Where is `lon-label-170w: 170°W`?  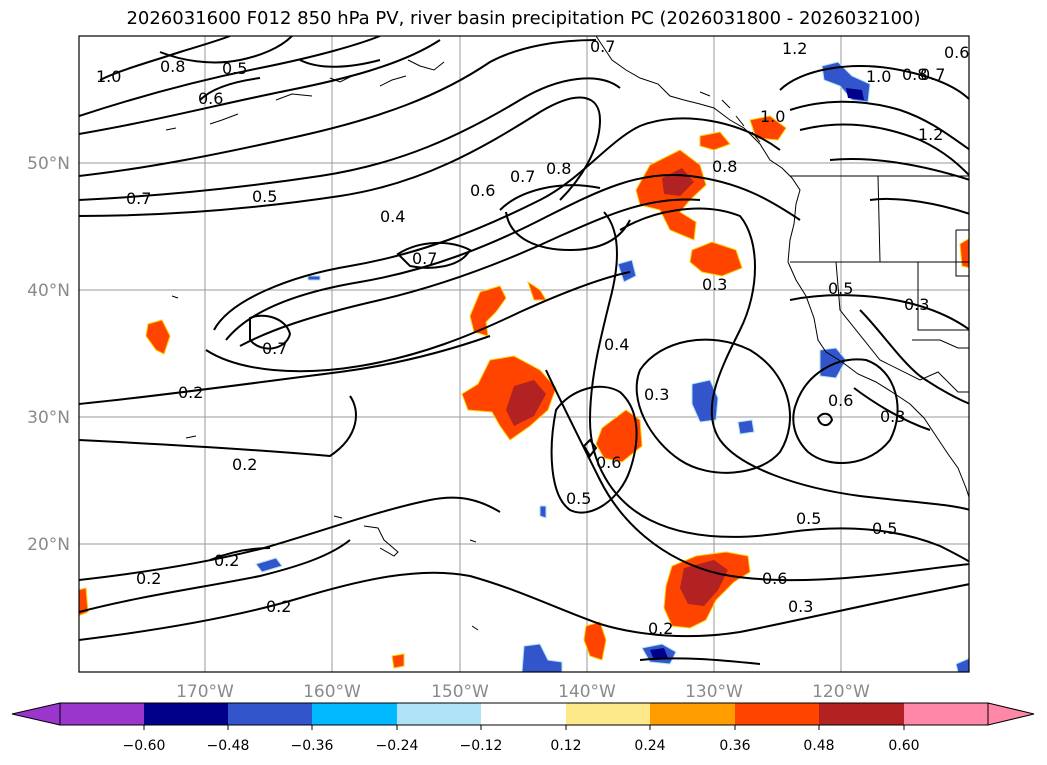 lon-label-170w: 170°W is located at coordinates (205, 692).